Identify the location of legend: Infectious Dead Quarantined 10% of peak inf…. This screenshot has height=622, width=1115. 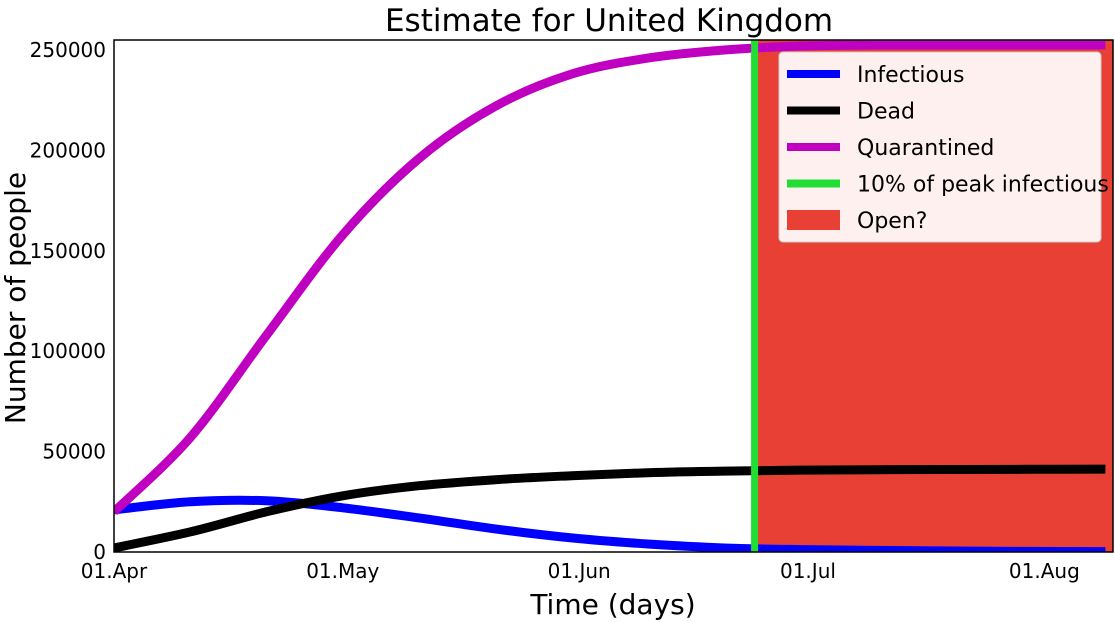
(943, 147).